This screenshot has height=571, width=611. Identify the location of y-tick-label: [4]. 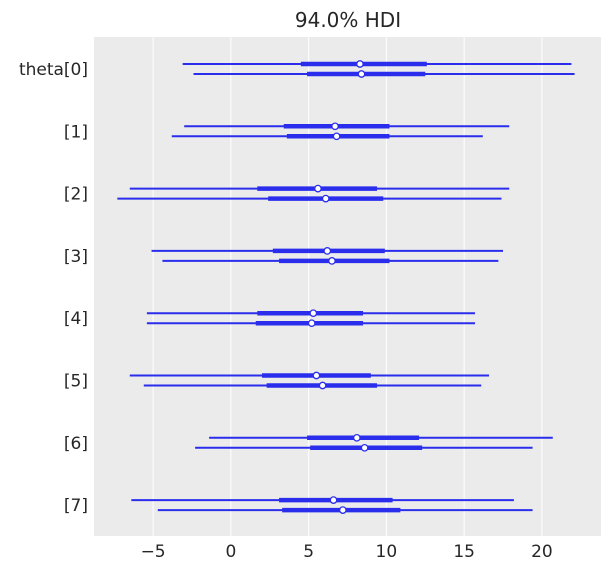
(76, 319).